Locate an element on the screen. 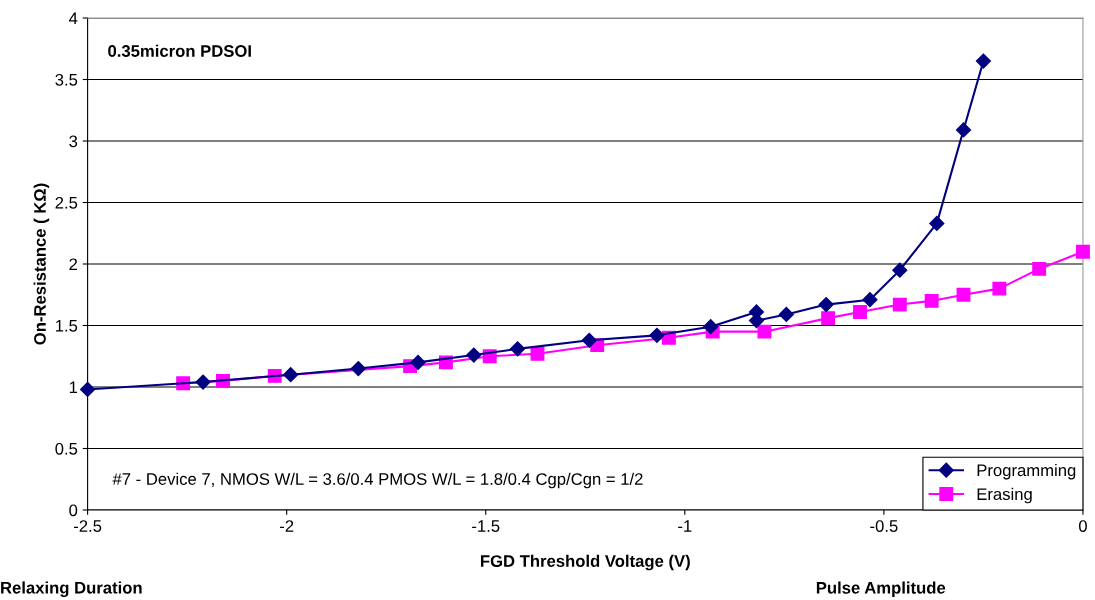 This screenshot has height=600, width=1095. y-axis-title: On-Resistance ( KΩ) is located at coordinates (41, 264).